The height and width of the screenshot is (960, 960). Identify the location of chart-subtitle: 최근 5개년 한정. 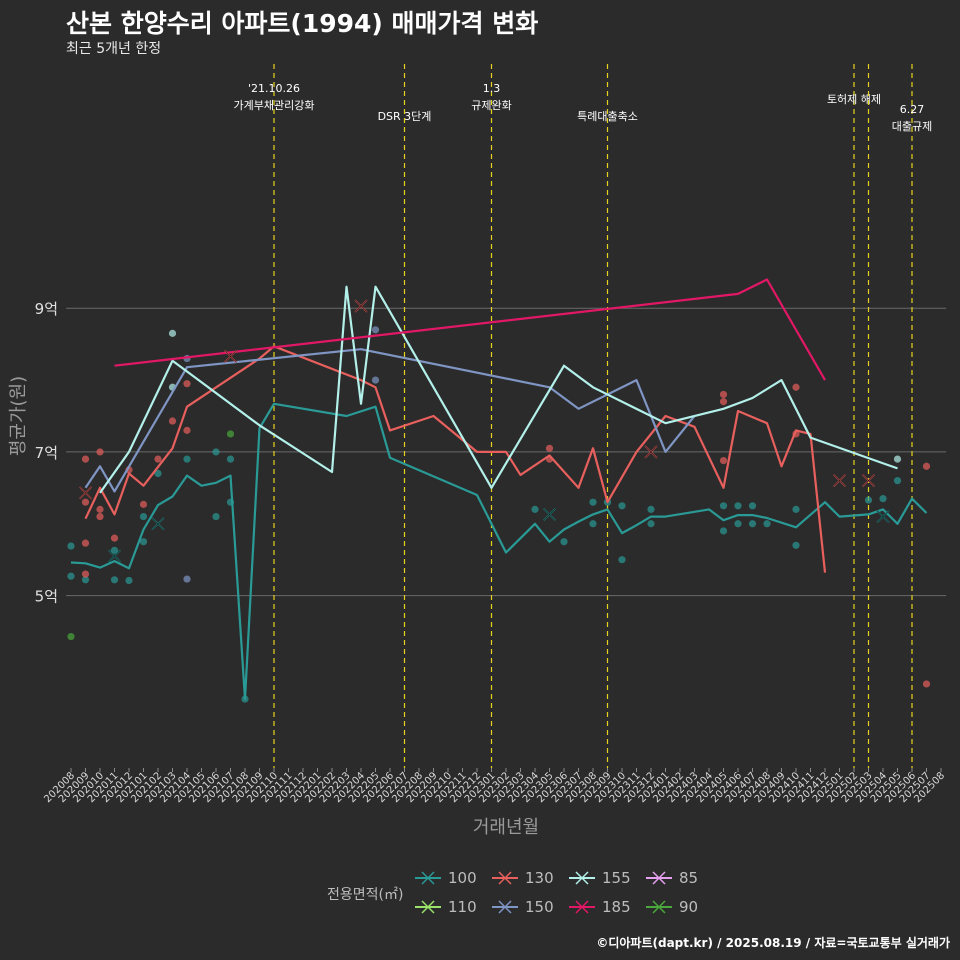
(114, 49).